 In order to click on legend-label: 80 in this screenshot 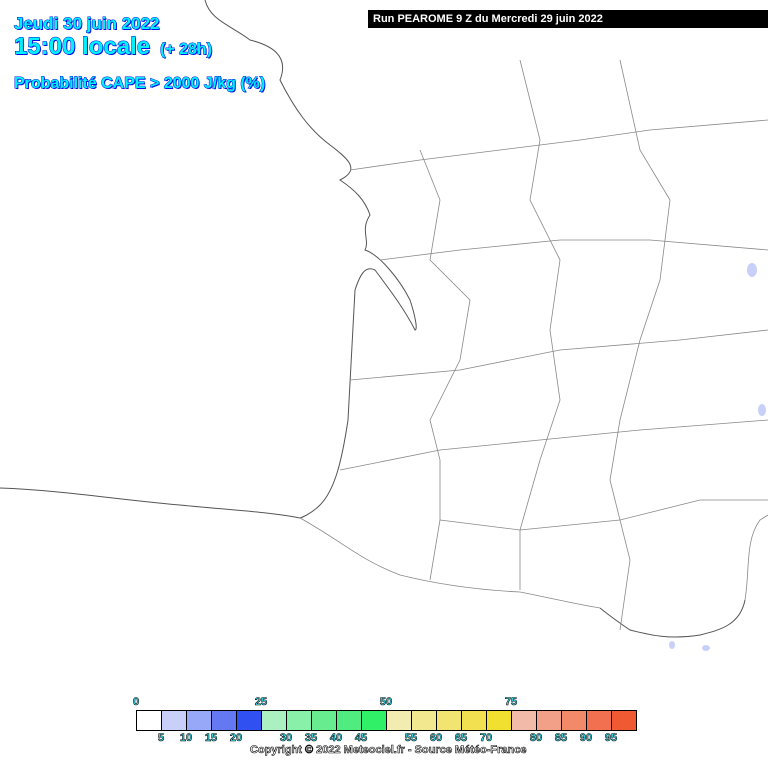, I will do `click(536, 738)`.